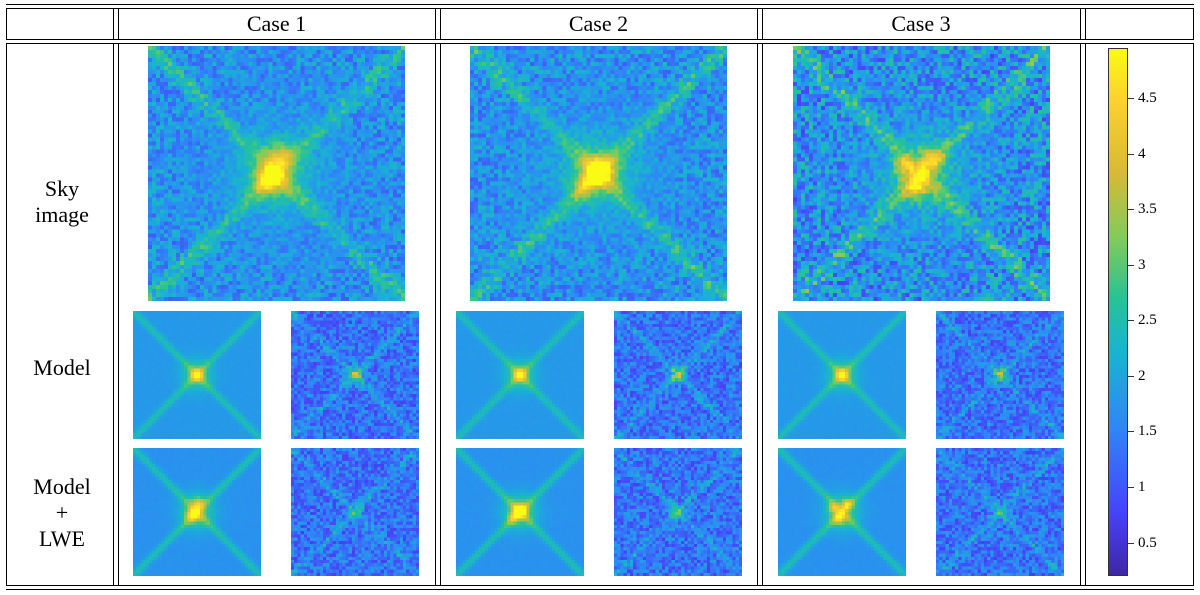 The height and width of the screenshot is (595, 1200). I want to click on case-1-model-residual-image, so click(355, 375).